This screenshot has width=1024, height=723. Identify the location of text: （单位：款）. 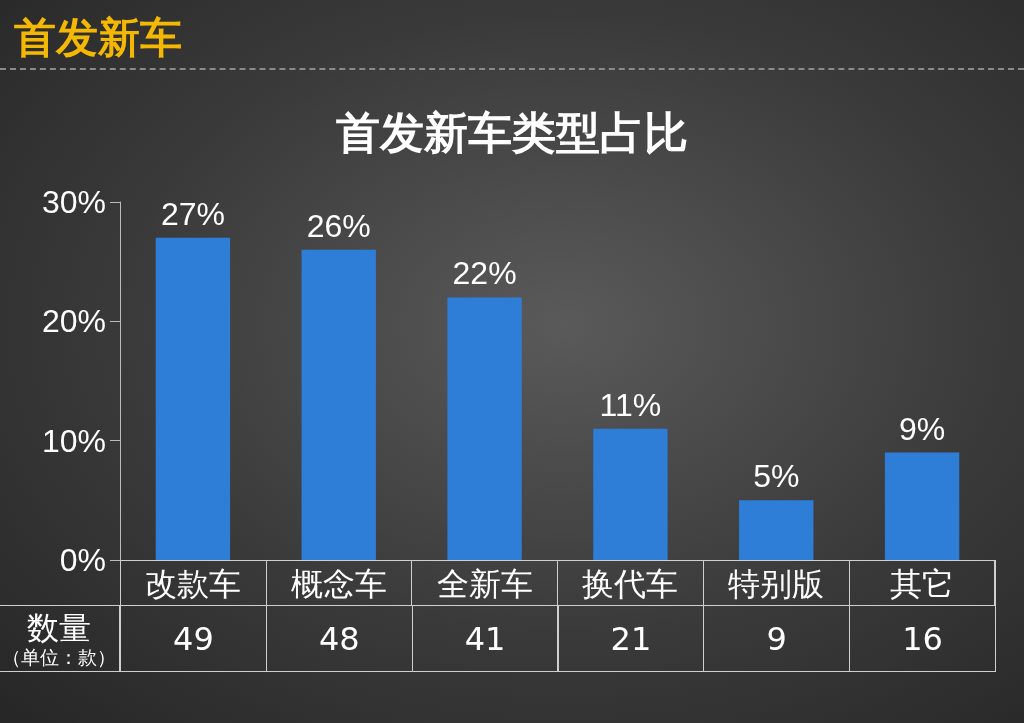
(59, 656).